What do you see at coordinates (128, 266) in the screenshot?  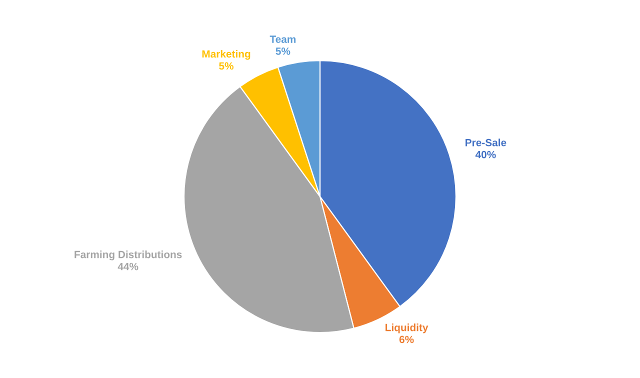 I see `data-label: 44%` at bounding box center [128, 266].